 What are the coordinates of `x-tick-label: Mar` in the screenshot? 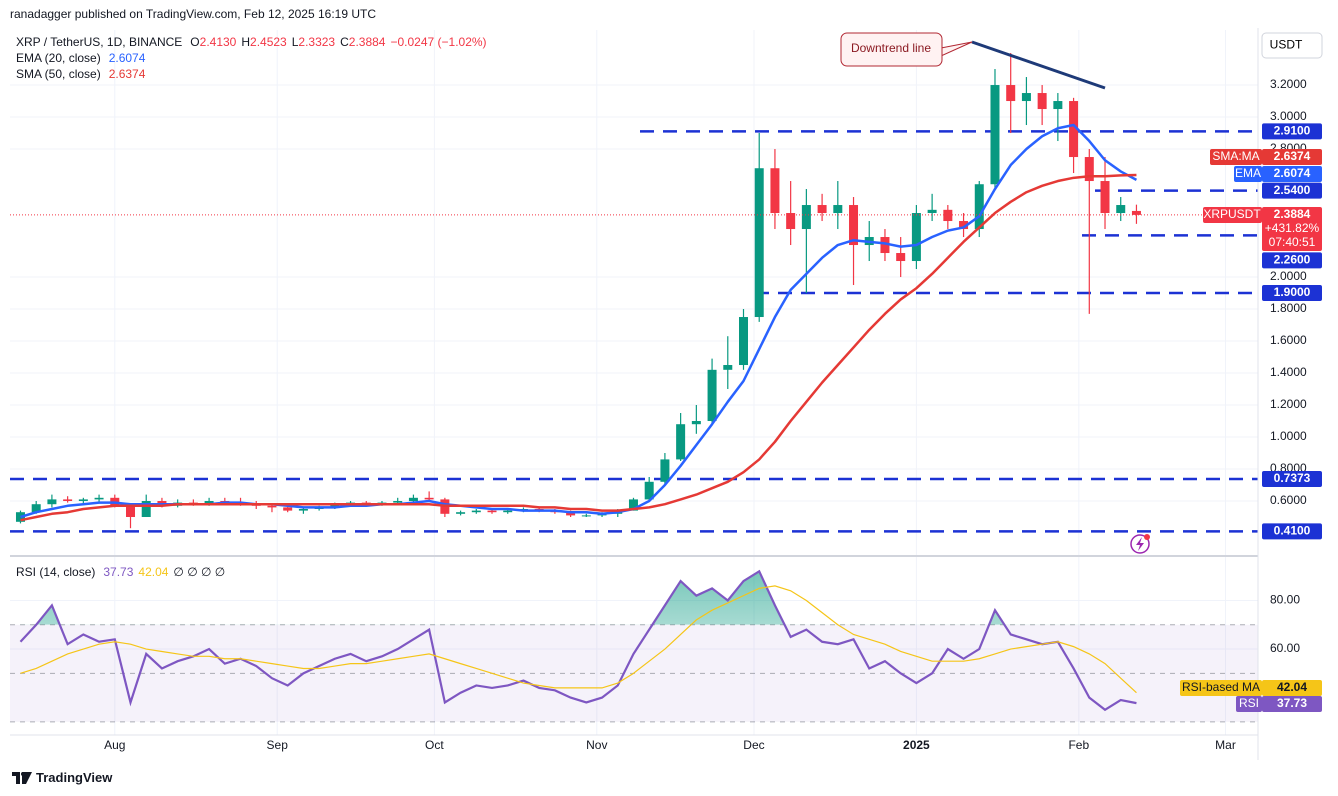 It's located at (1225, 745).